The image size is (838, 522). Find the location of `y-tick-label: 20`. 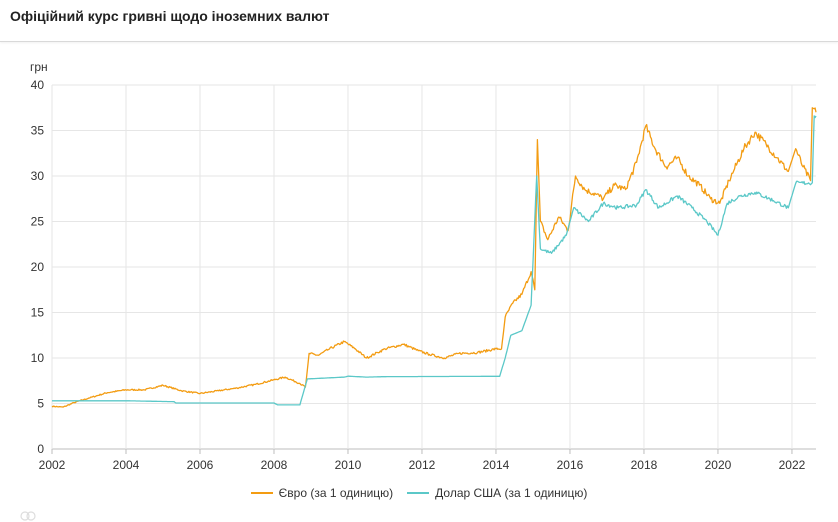

y-tick-label: 20 is located at coordinates (38, 267).